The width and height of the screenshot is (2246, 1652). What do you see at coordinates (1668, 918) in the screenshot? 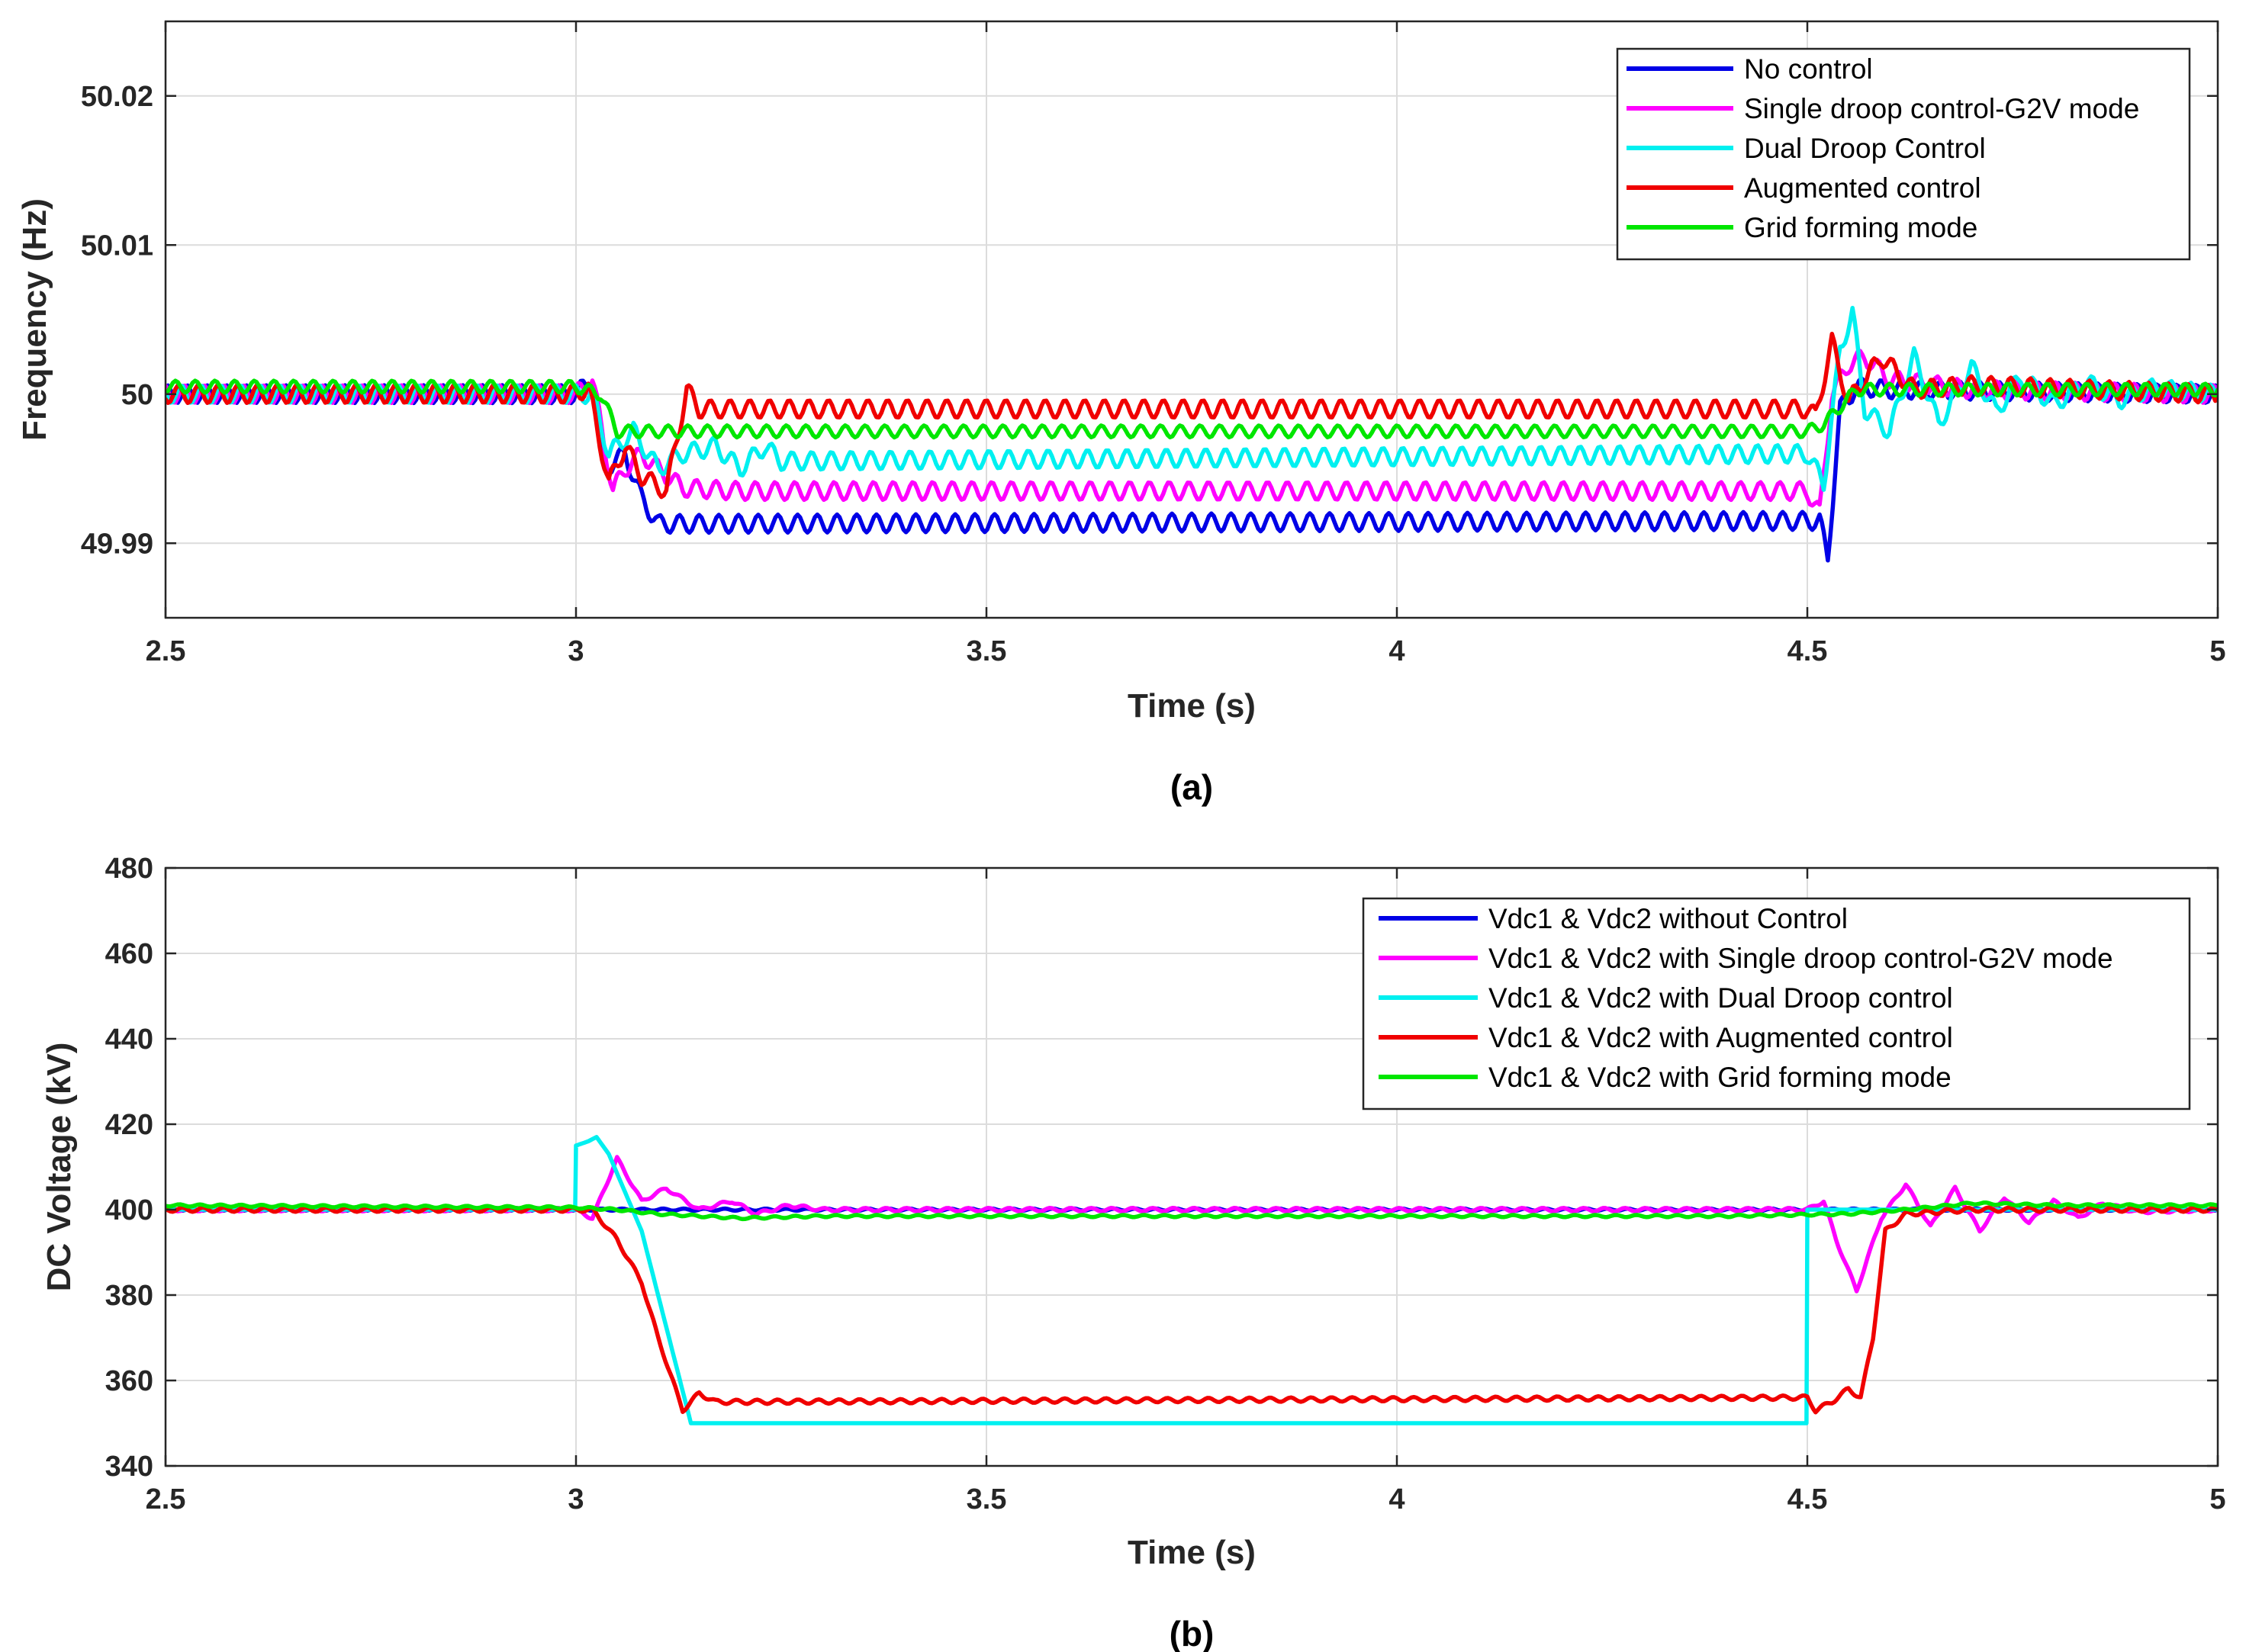
I see `legend-entry-1: Vdc1 & Vdc2 without Control` at bounding box center [1668, 918].